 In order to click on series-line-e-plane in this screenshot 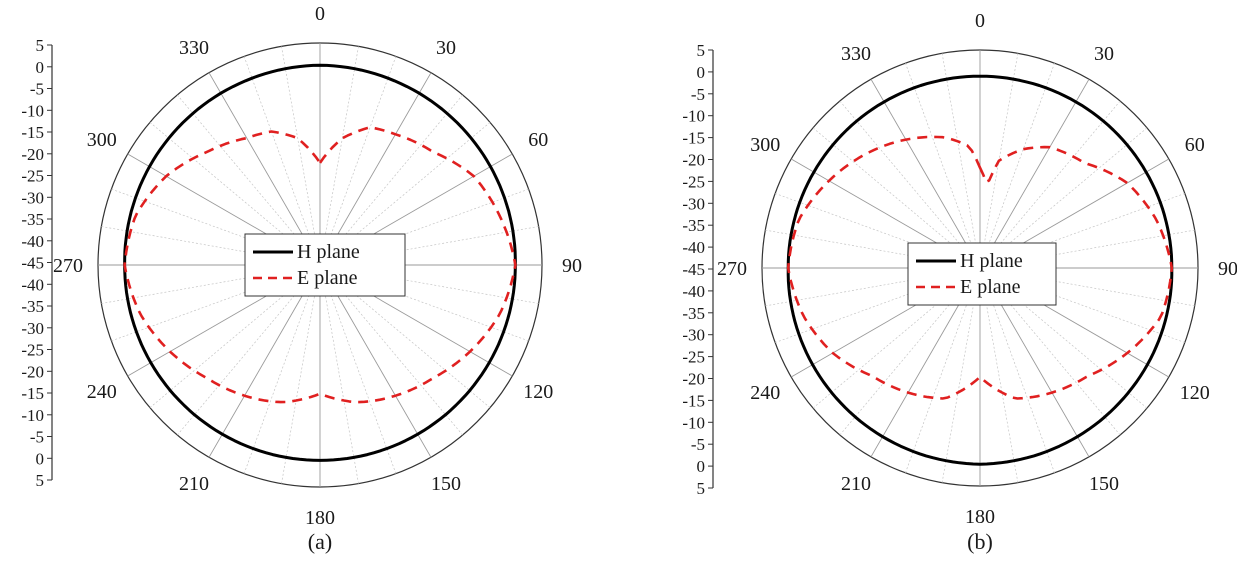, I will do `click(980, 267)`.